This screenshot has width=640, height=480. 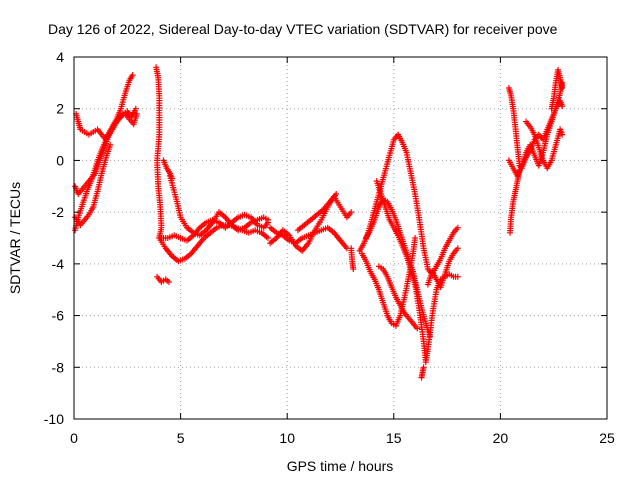 I want to click on y-tick-label: 0, so click(x=60, y=160).